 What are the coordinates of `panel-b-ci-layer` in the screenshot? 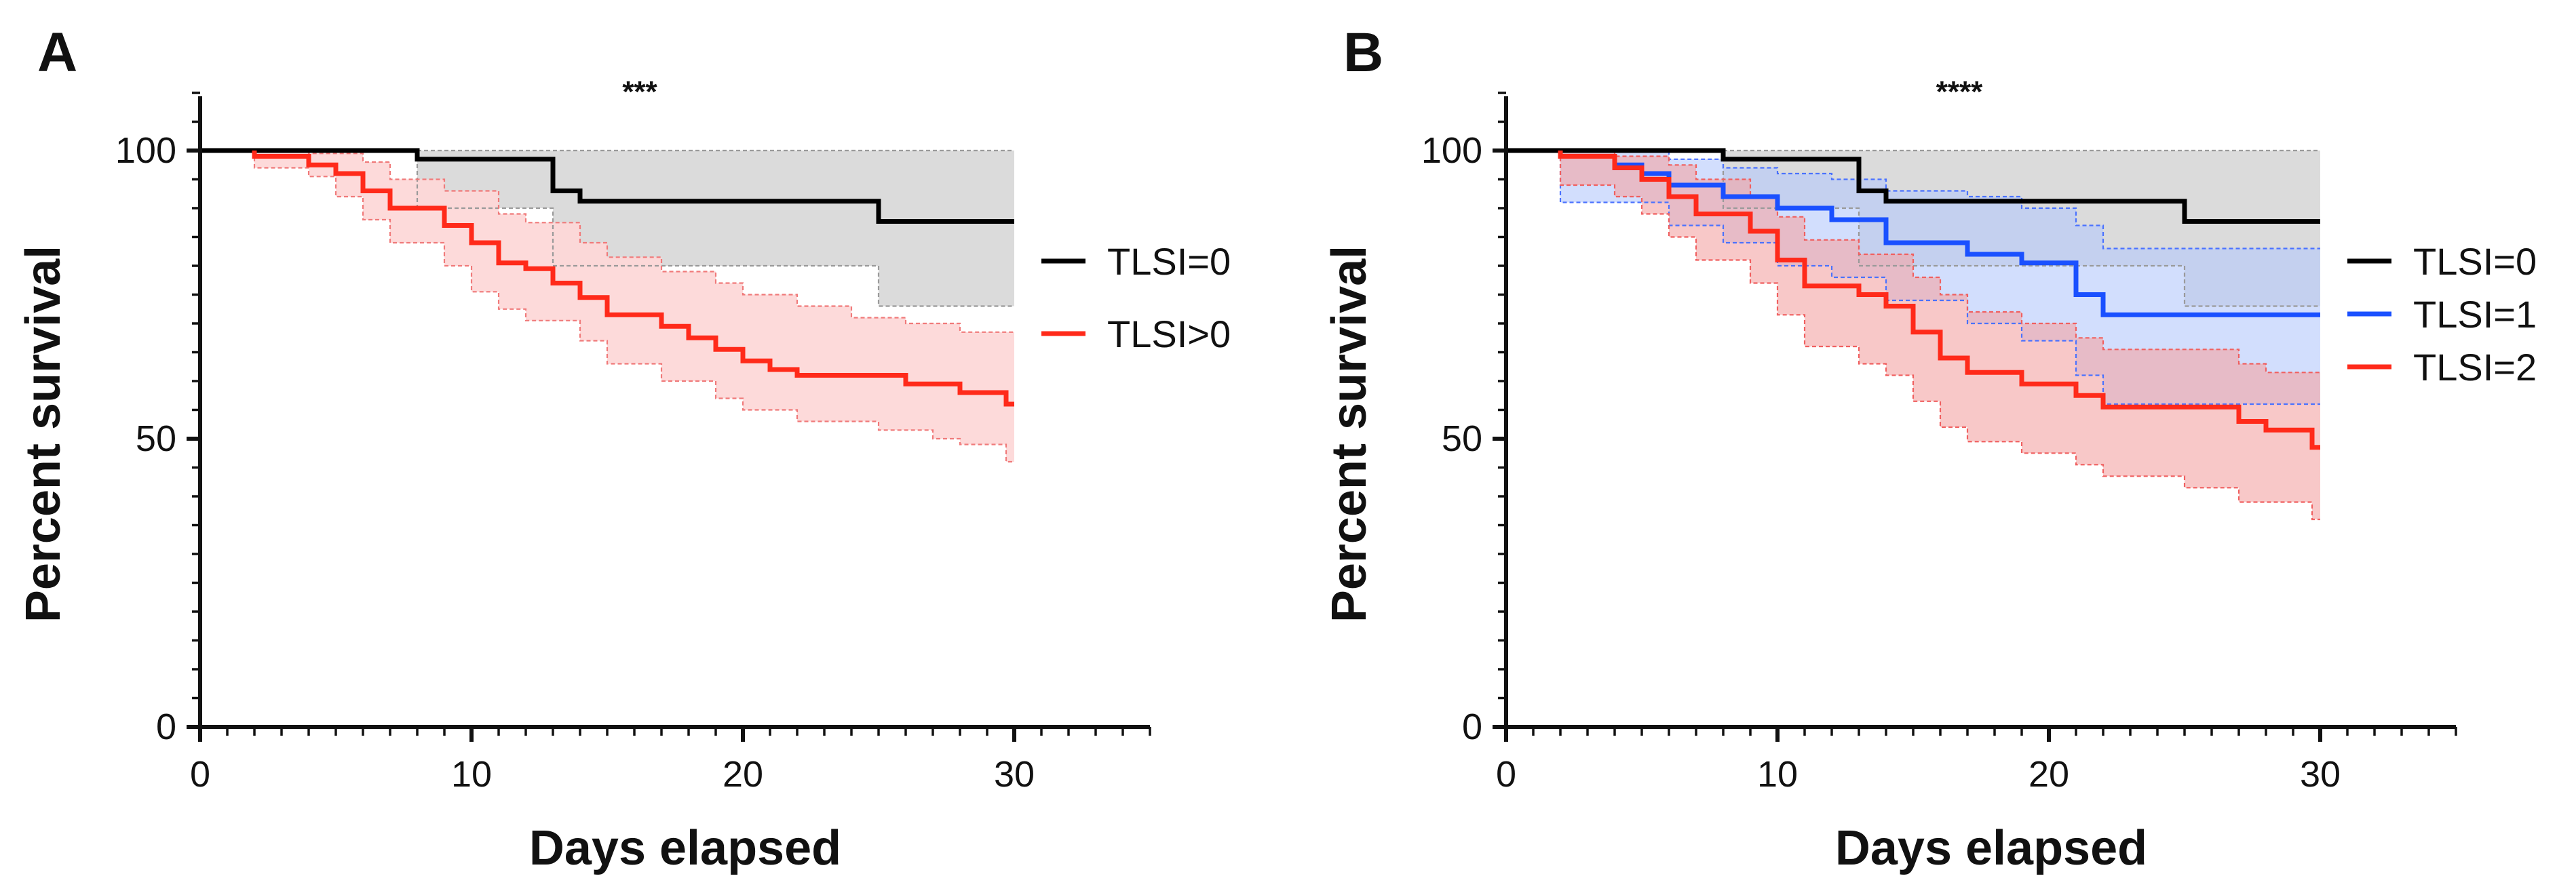 It's located at (1913, 335).